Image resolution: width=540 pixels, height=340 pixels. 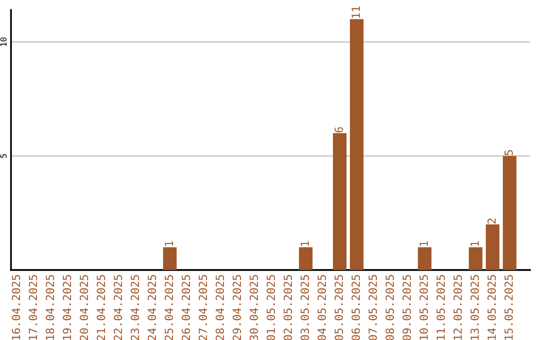 I want to click on x-tick-label: 08.05.2025, so click(x=390, y=307).